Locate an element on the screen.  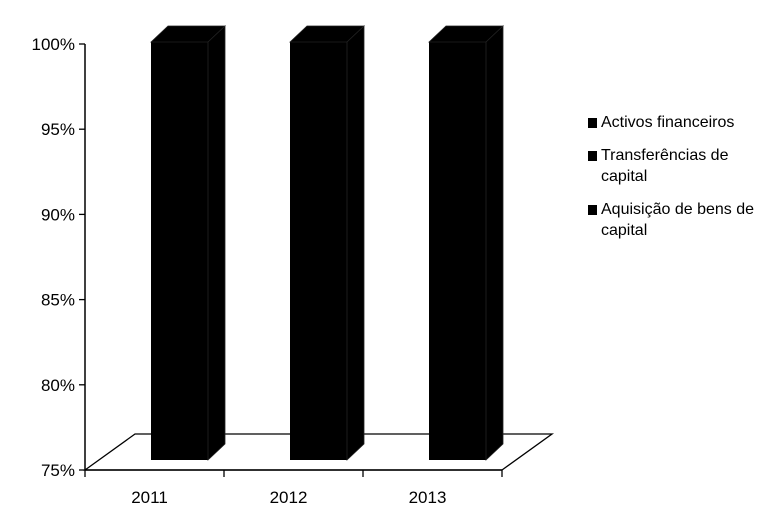
y-tick-label: 85% is located at coordinates (58, 300).